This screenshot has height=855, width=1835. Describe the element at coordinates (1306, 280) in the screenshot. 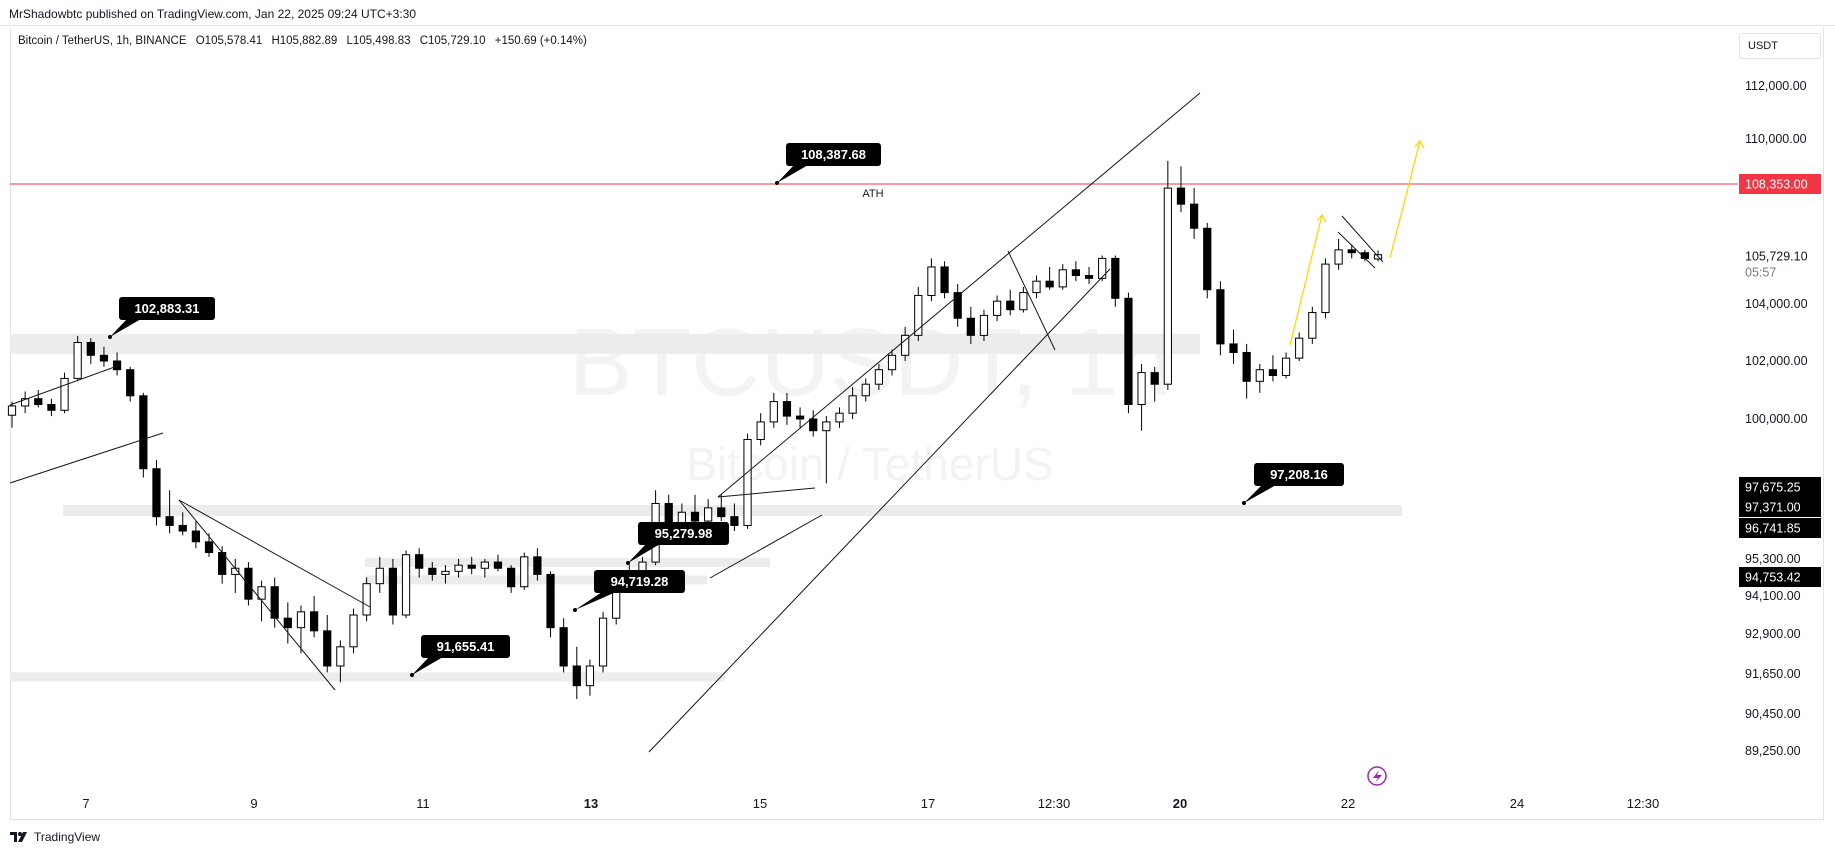

I see `projection-arrow` at that location.